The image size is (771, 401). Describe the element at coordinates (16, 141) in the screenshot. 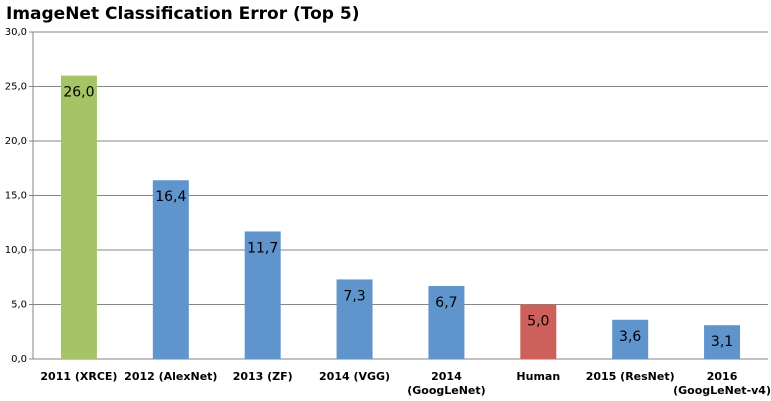

I see `y-tick-label: 20,0` at that location.